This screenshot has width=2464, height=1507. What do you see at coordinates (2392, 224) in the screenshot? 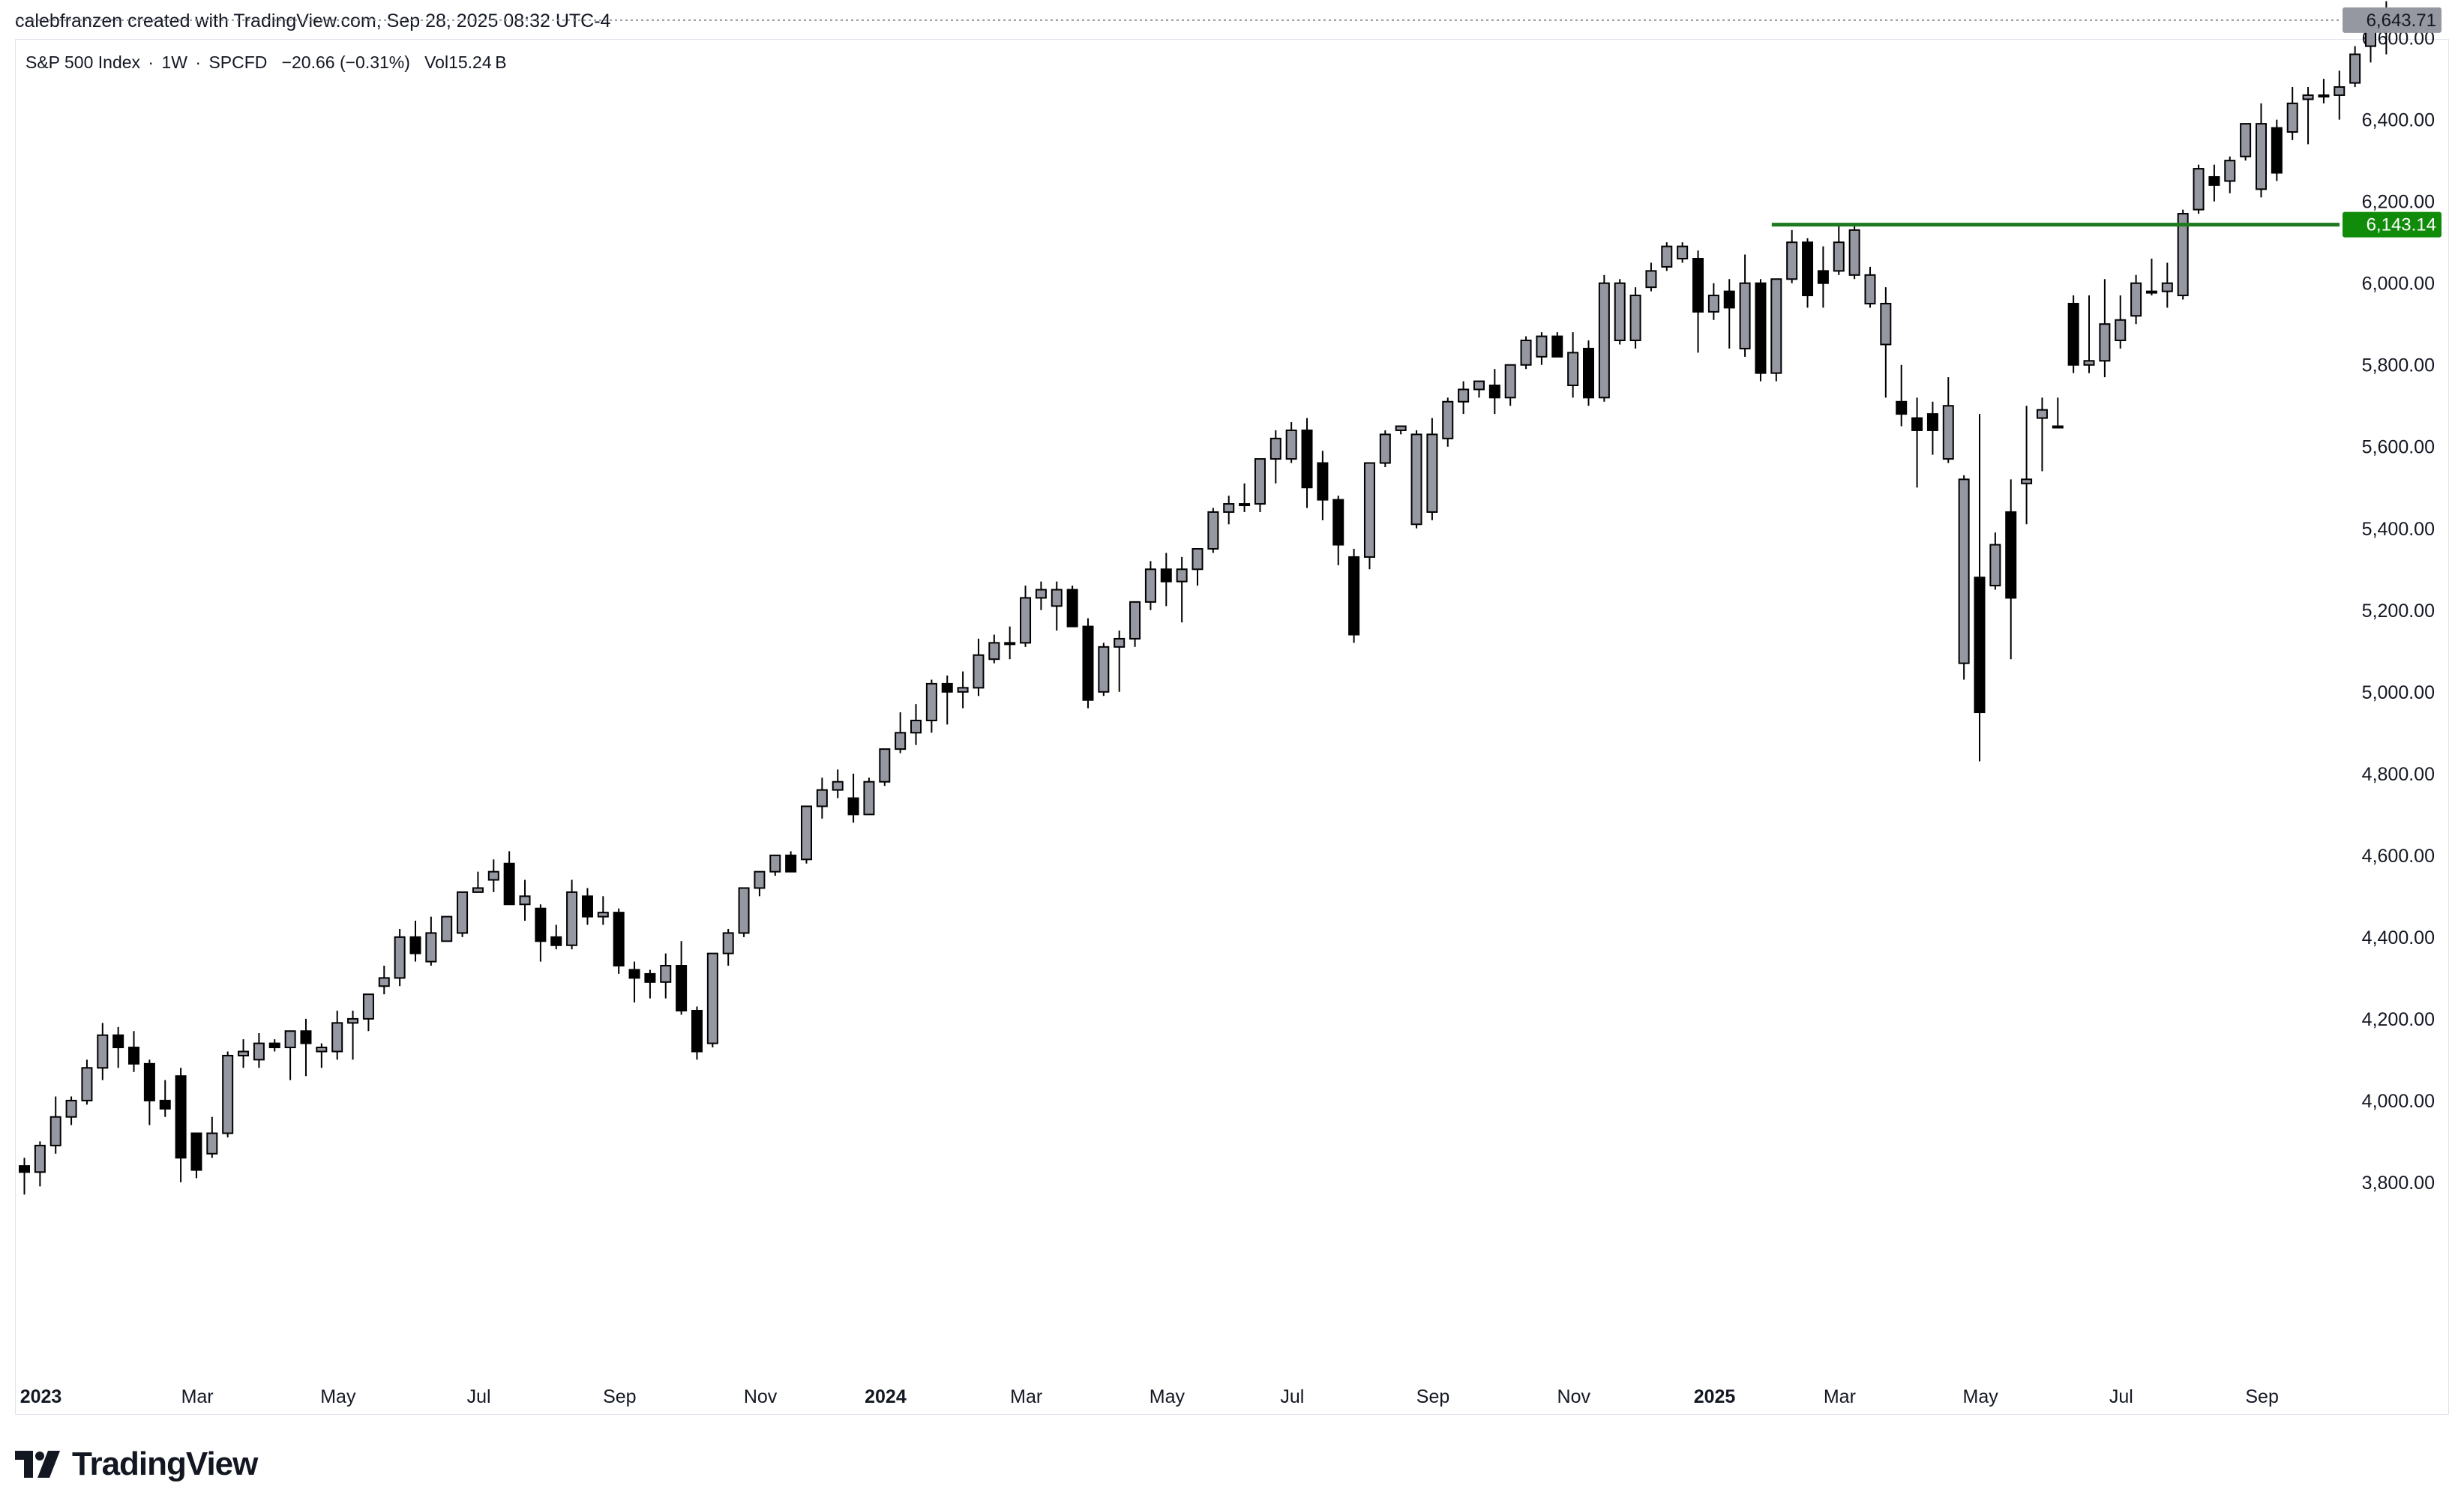
I see `level-price-tag` at bounding box center [2392, 224].